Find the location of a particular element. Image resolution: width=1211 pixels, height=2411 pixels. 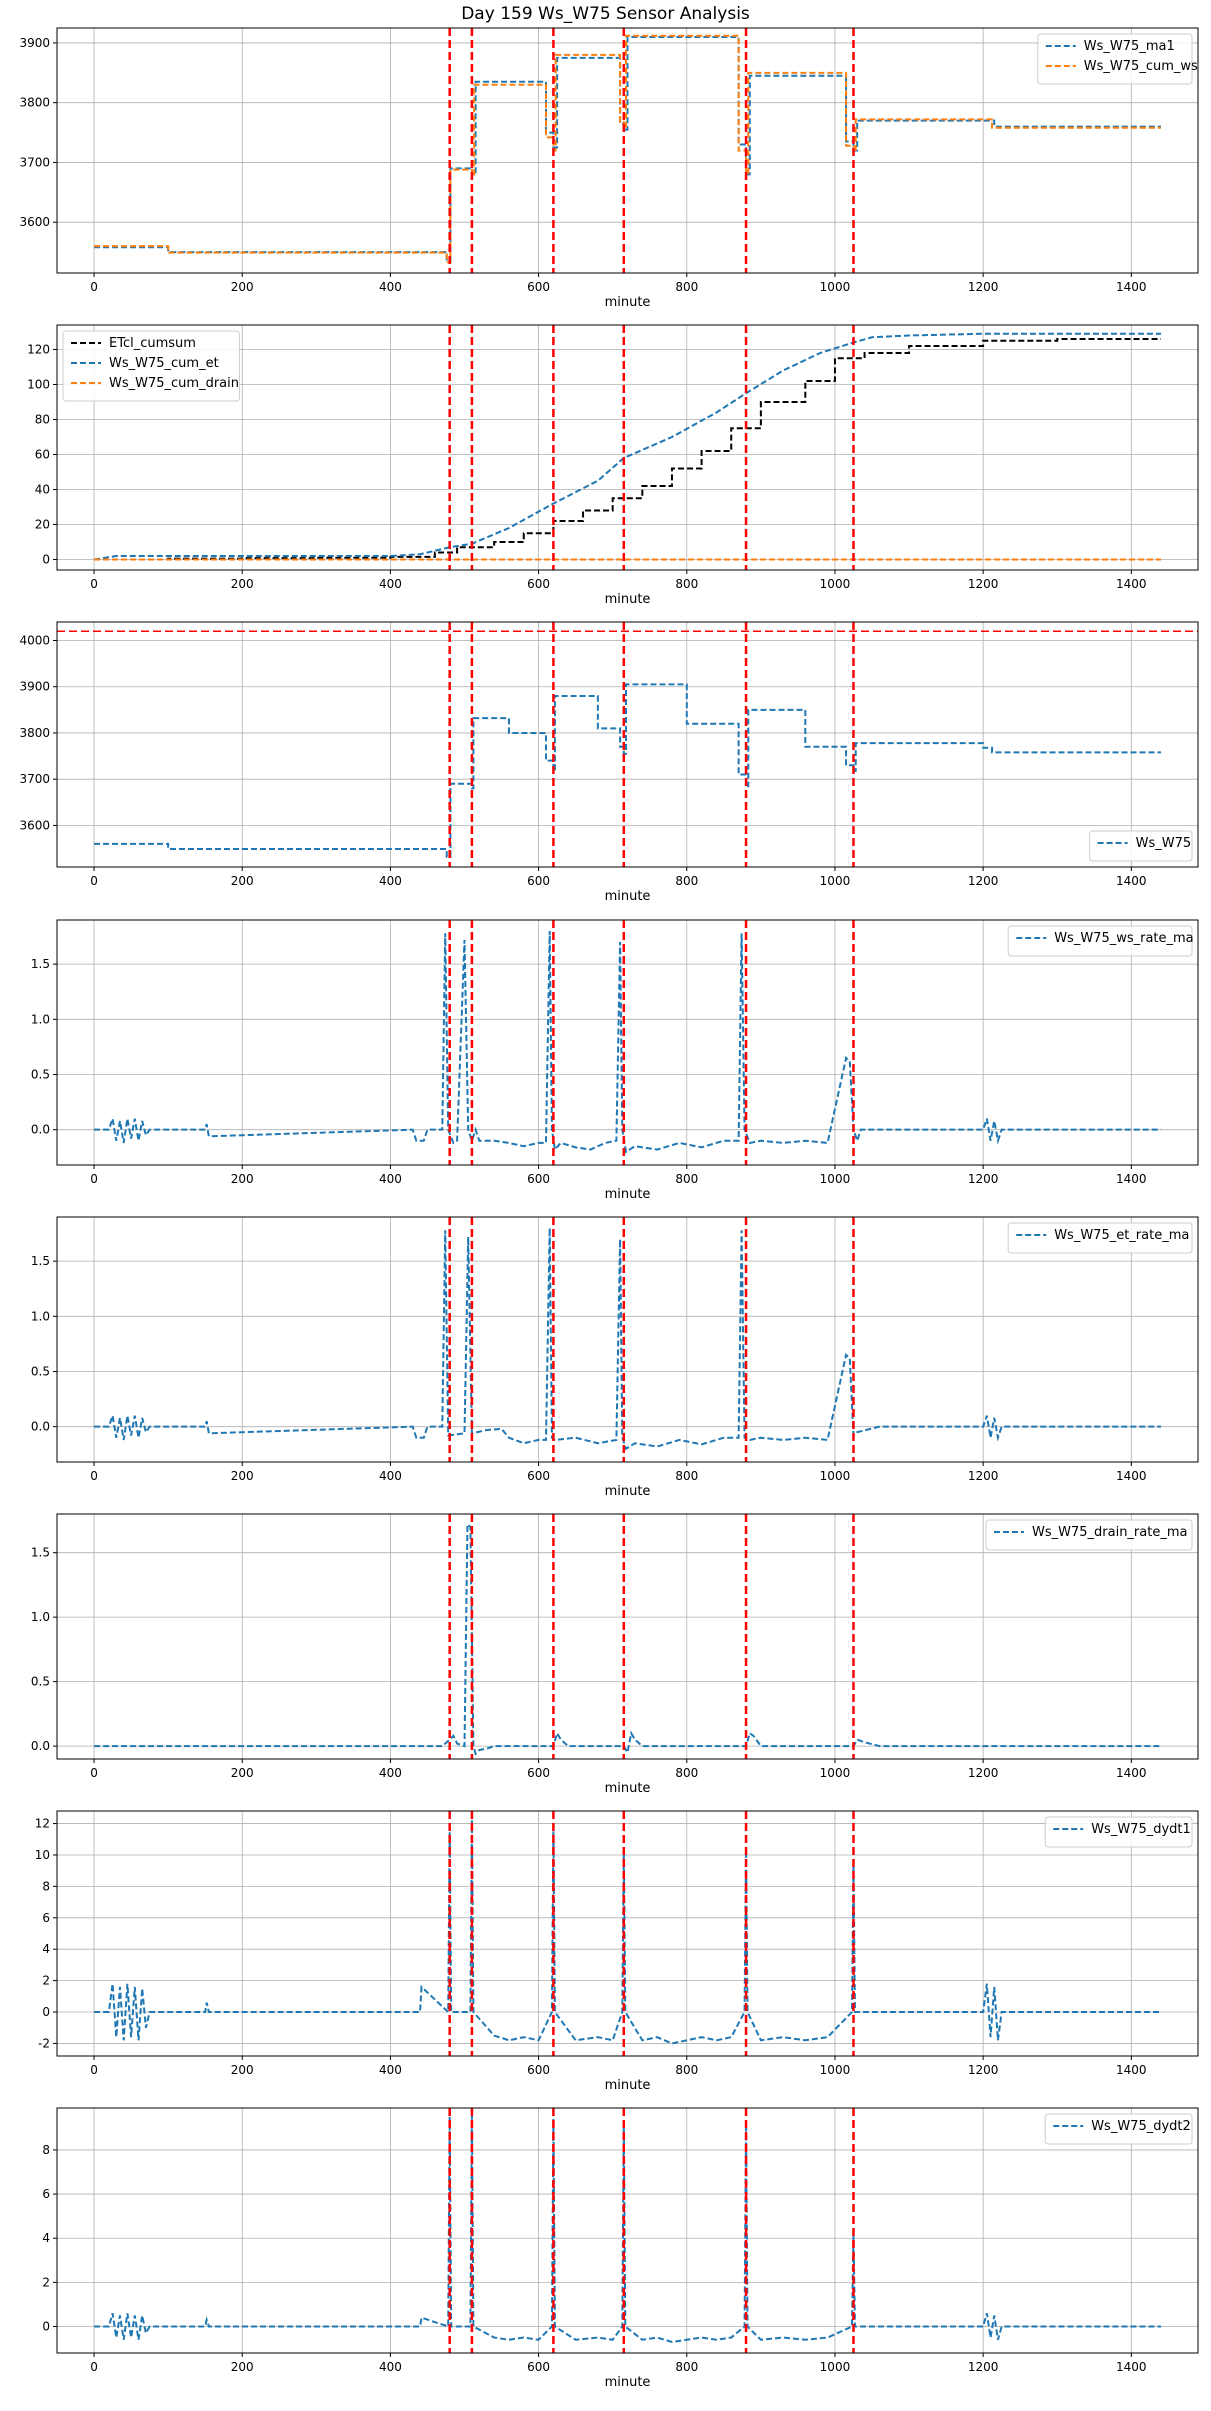

legend: Ws_W75_ma1 Ws_W75_cum_ws is located at coordinates (1117, 59).